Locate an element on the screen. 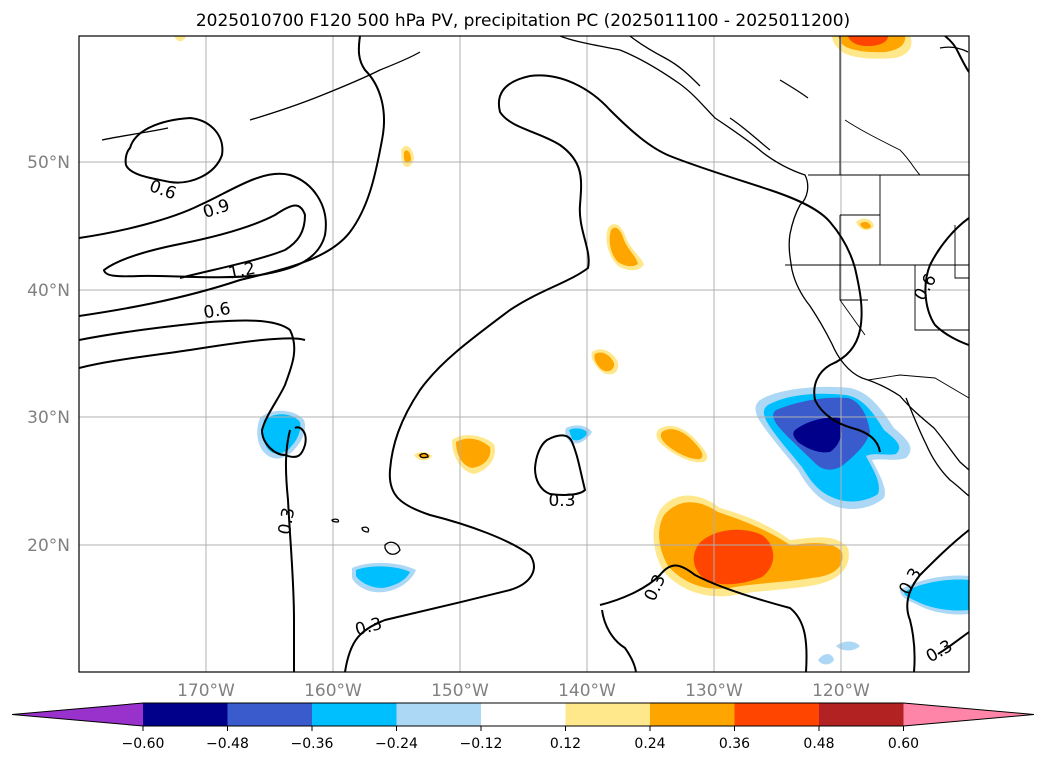  lat-labels: 50°N 40°N 30°N 20°N is located at coordinates (48, 354).